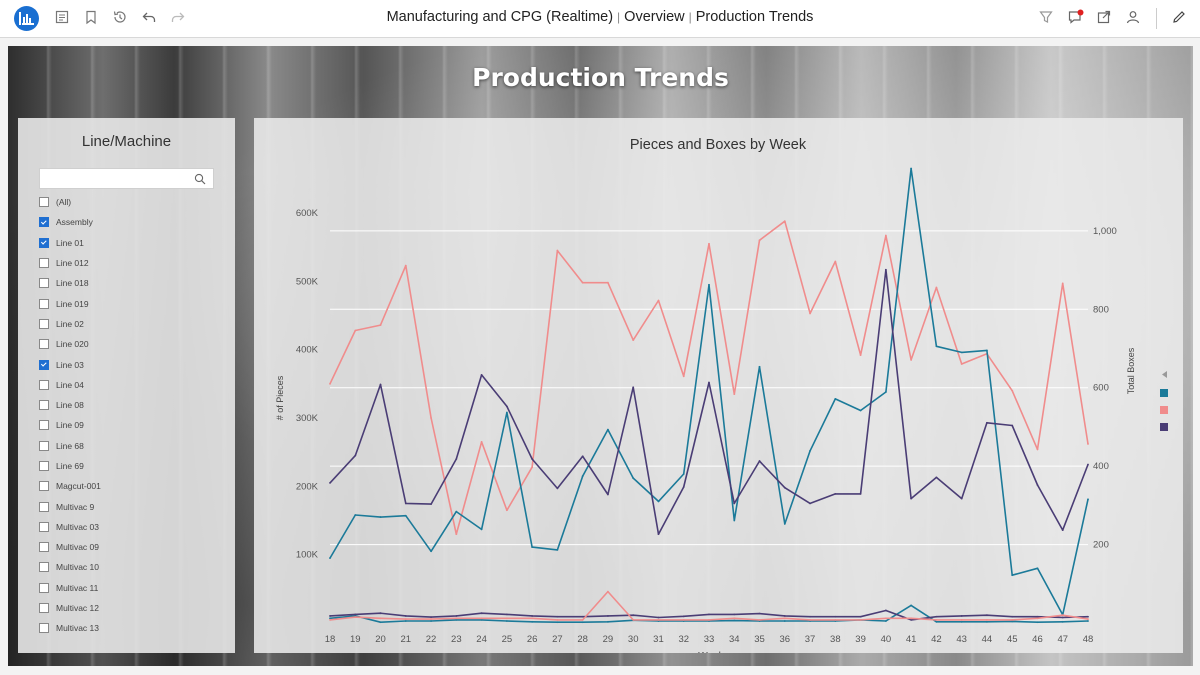 The image size is (1200, 675). What do you see at coordinates (406, 639) in the screenshot?
I see `x-tick-label: 21` at bounding box center [406, 639].